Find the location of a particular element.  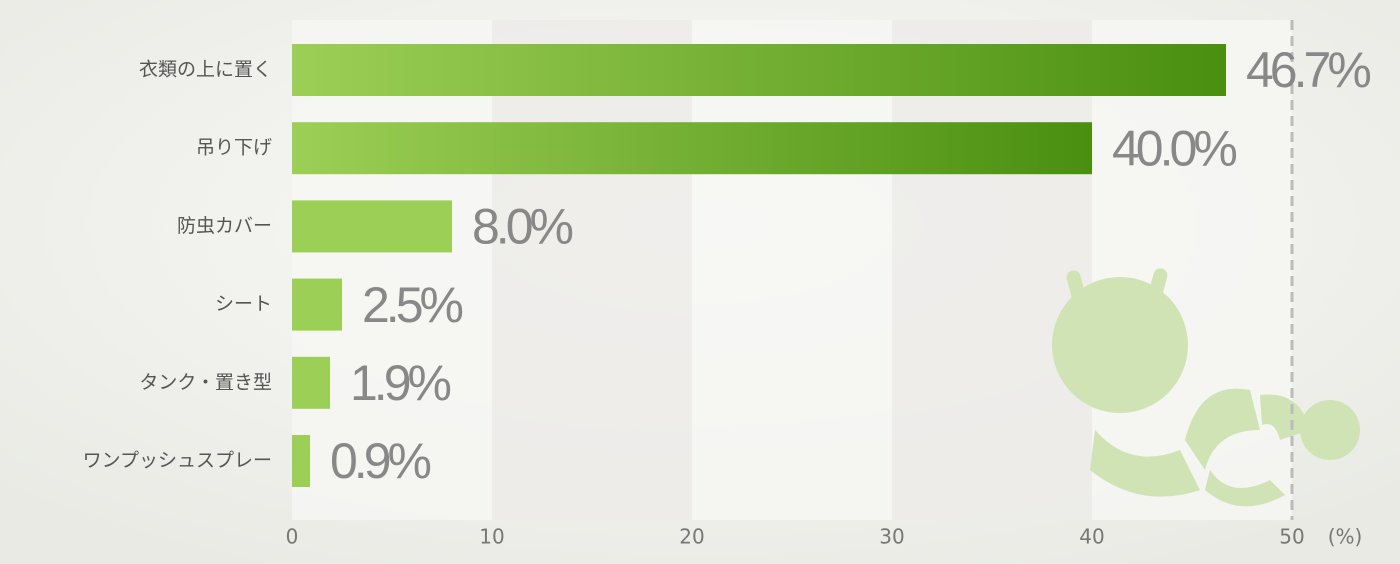

x-tick-label: 10 is located at coordinates (491, 537).